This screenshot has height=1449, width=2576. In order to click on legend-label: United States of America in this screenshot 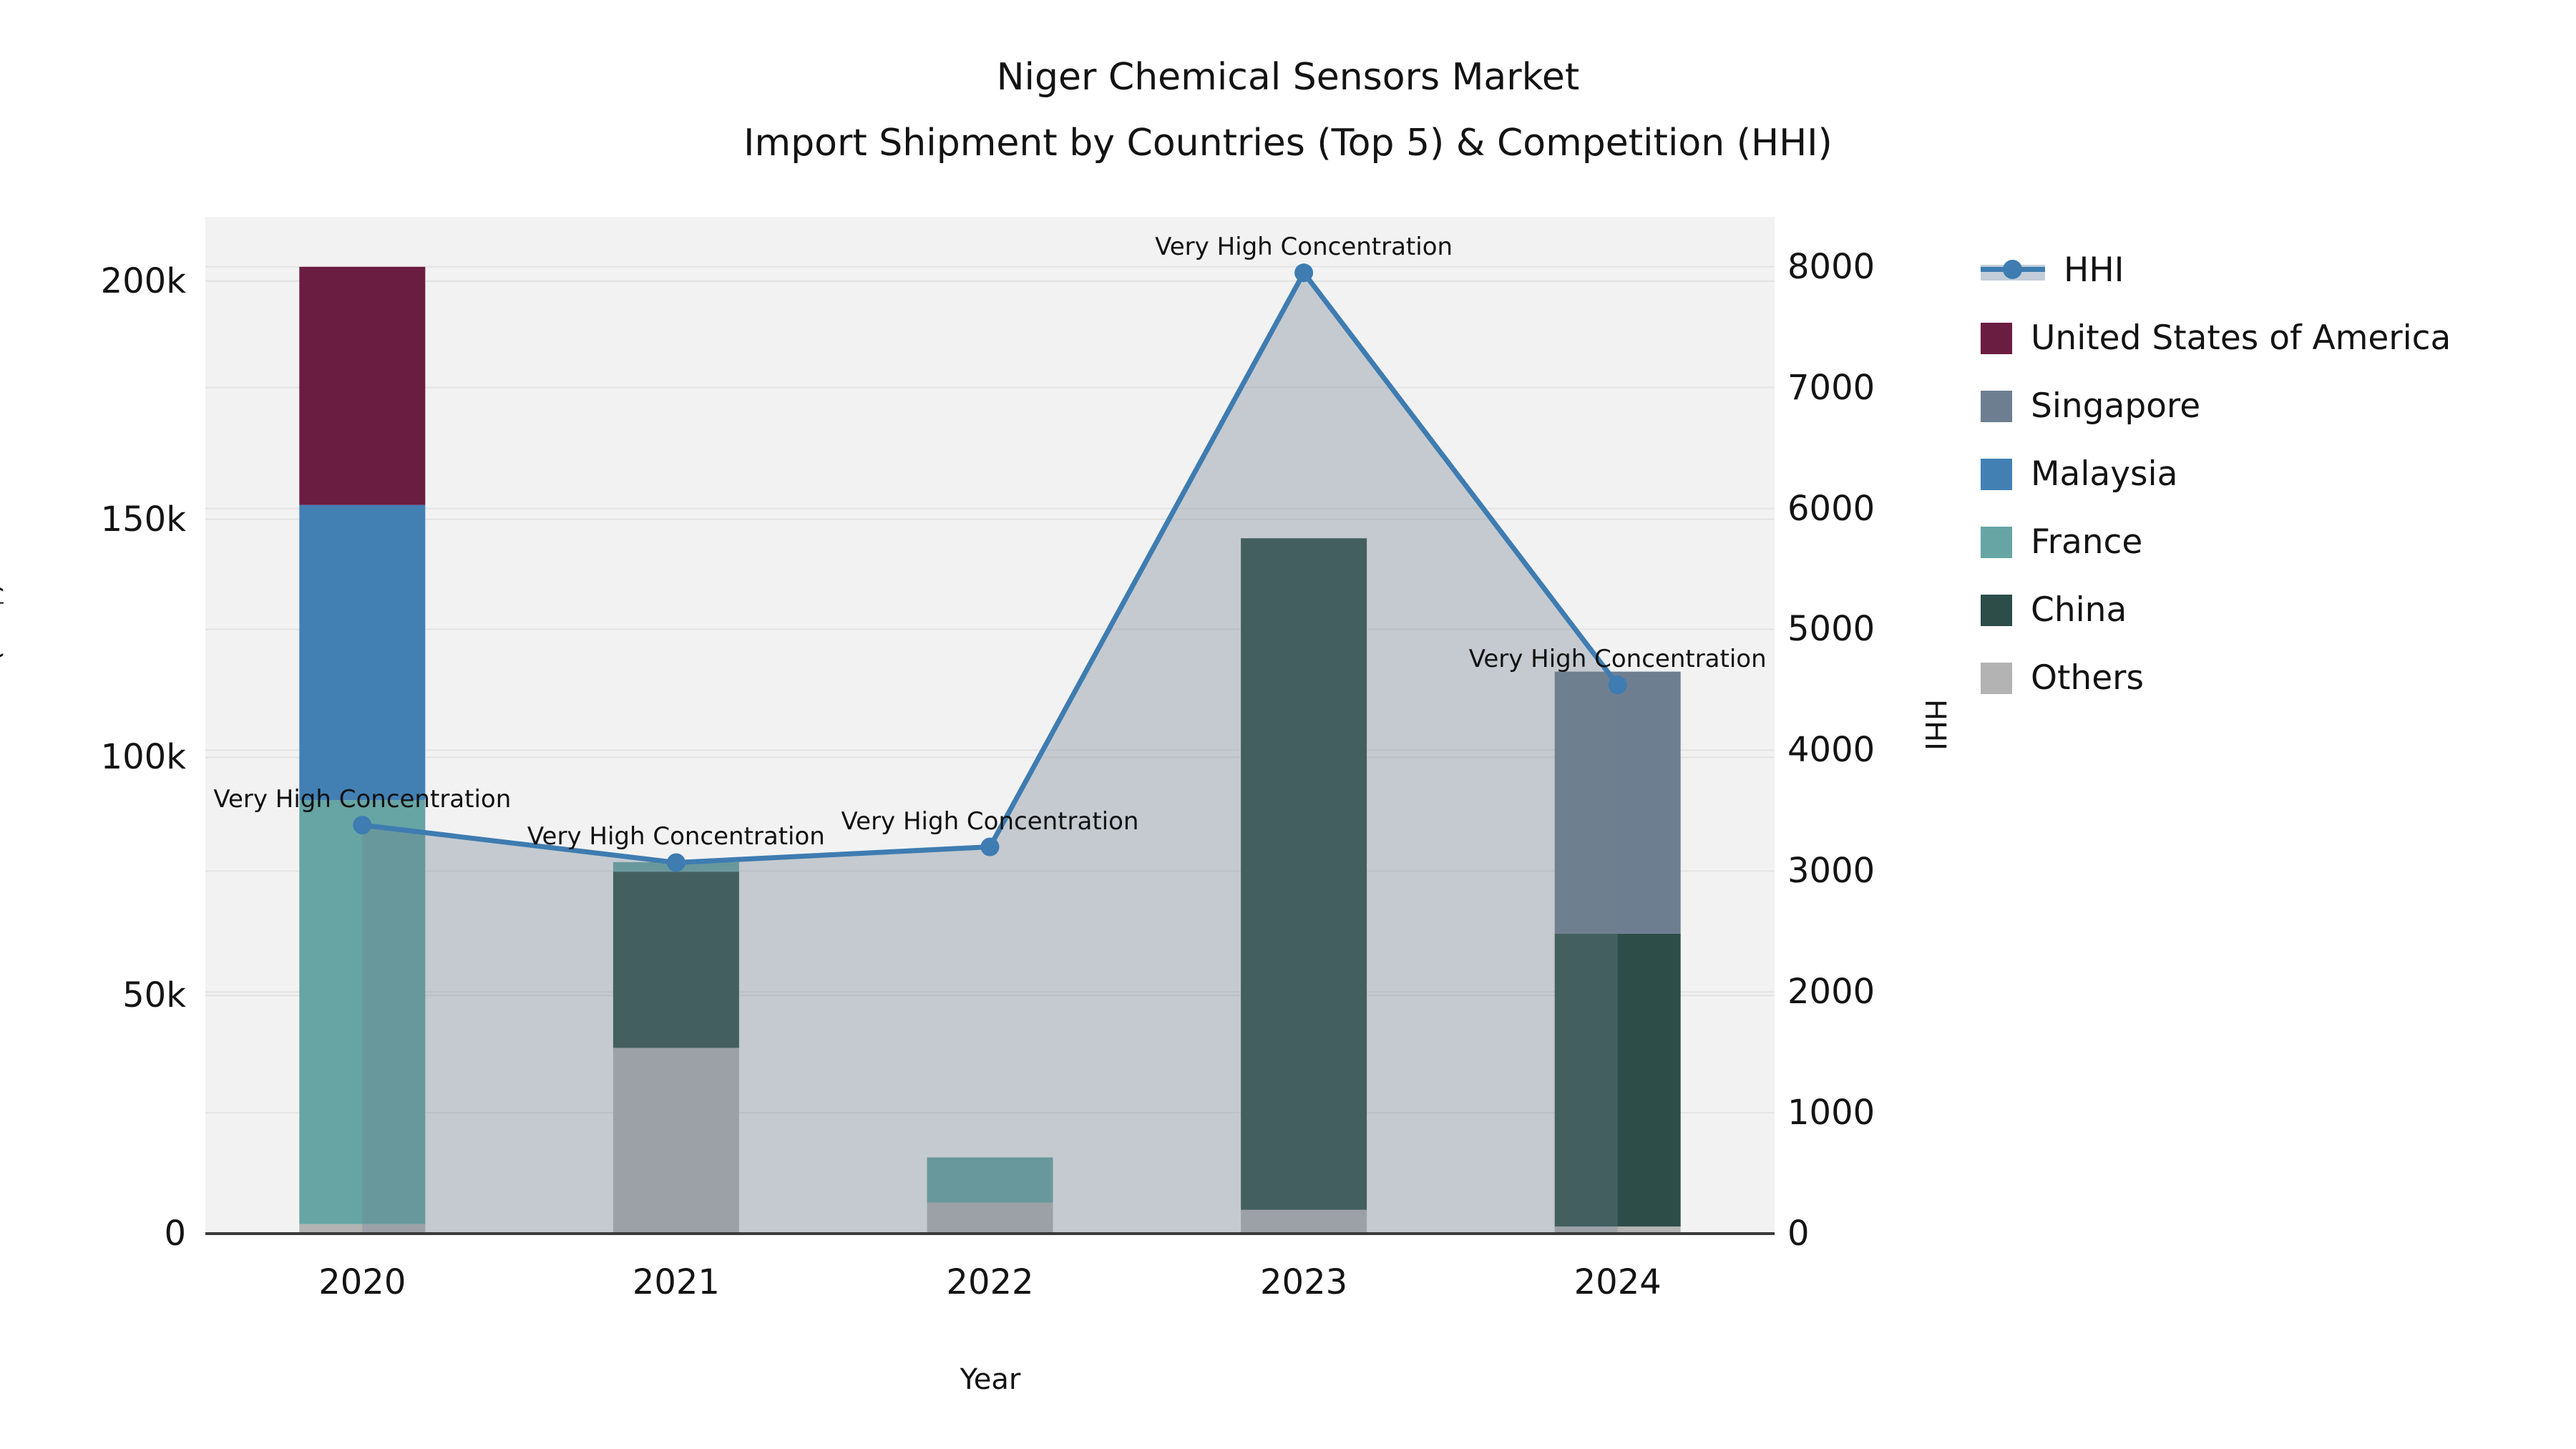, I will do `click(2241, 338)`.